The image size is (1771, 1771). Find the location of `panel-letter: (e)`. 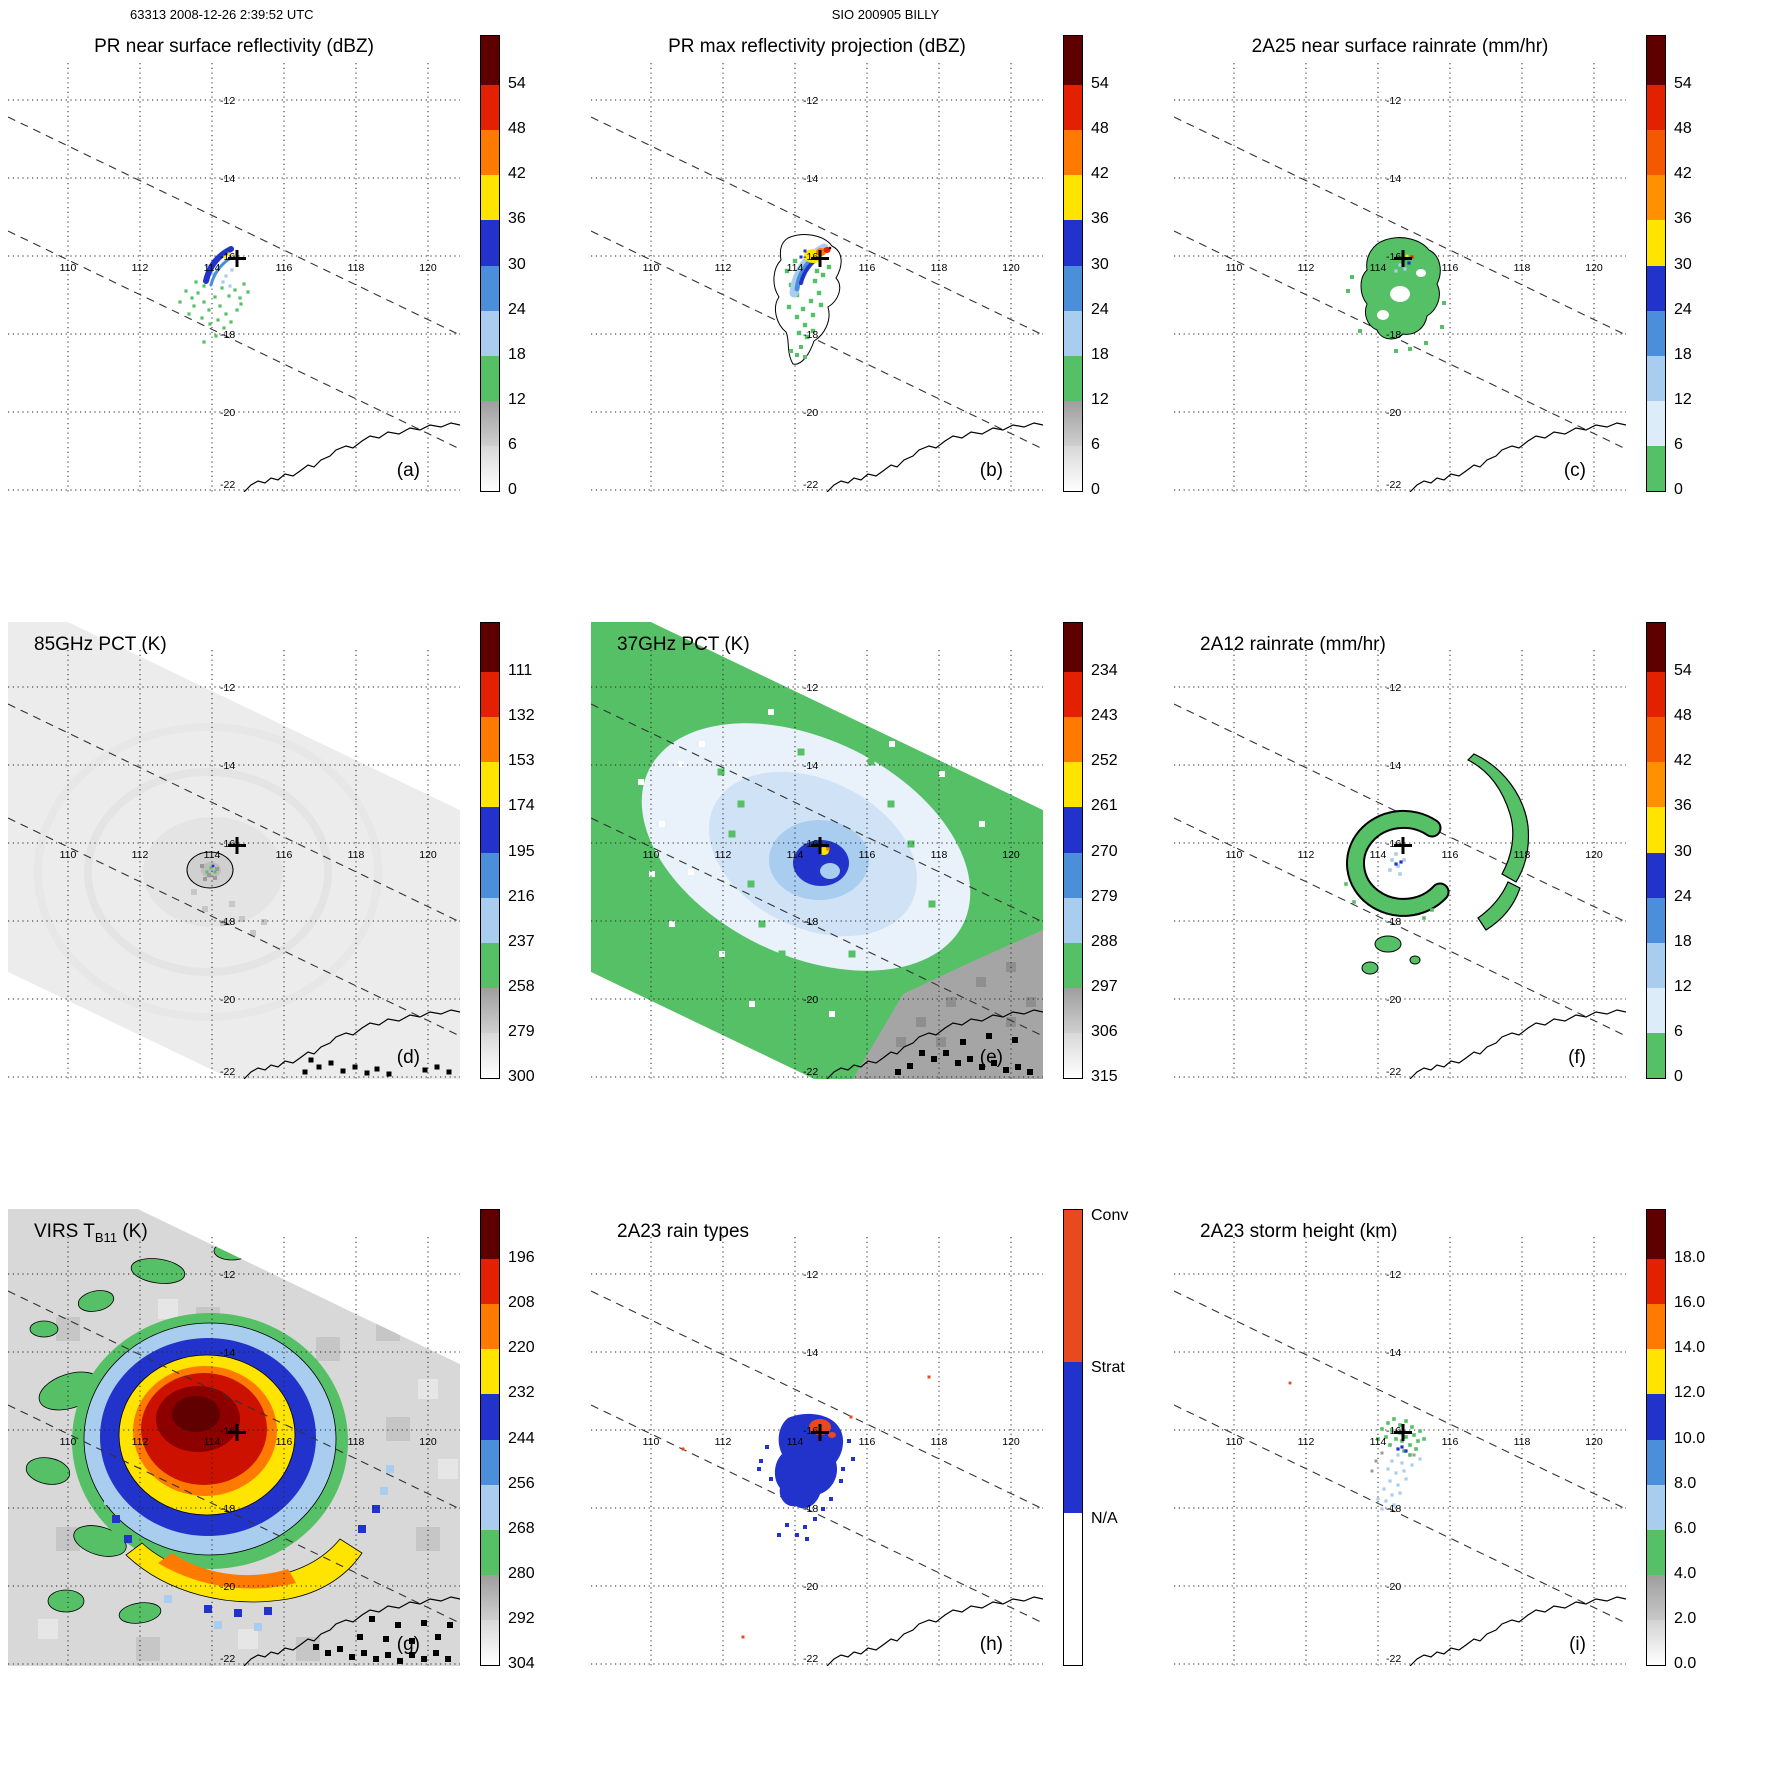

panel-letter: (e) is located at coordinates (991, 1057).